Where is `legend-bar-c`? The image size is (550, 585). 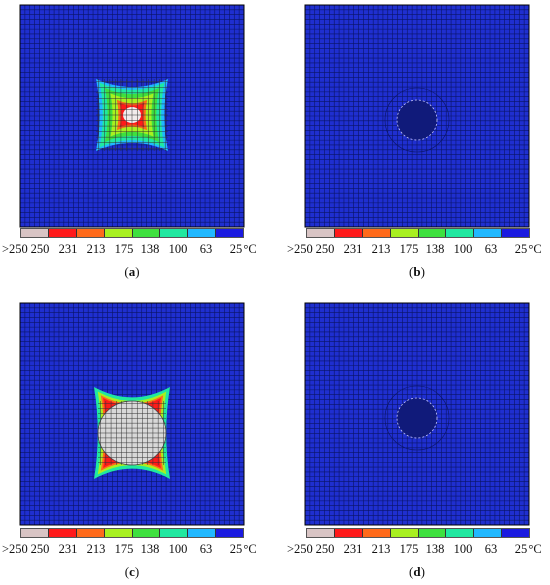 legend-bar-c is located at coordinates (132, 533).